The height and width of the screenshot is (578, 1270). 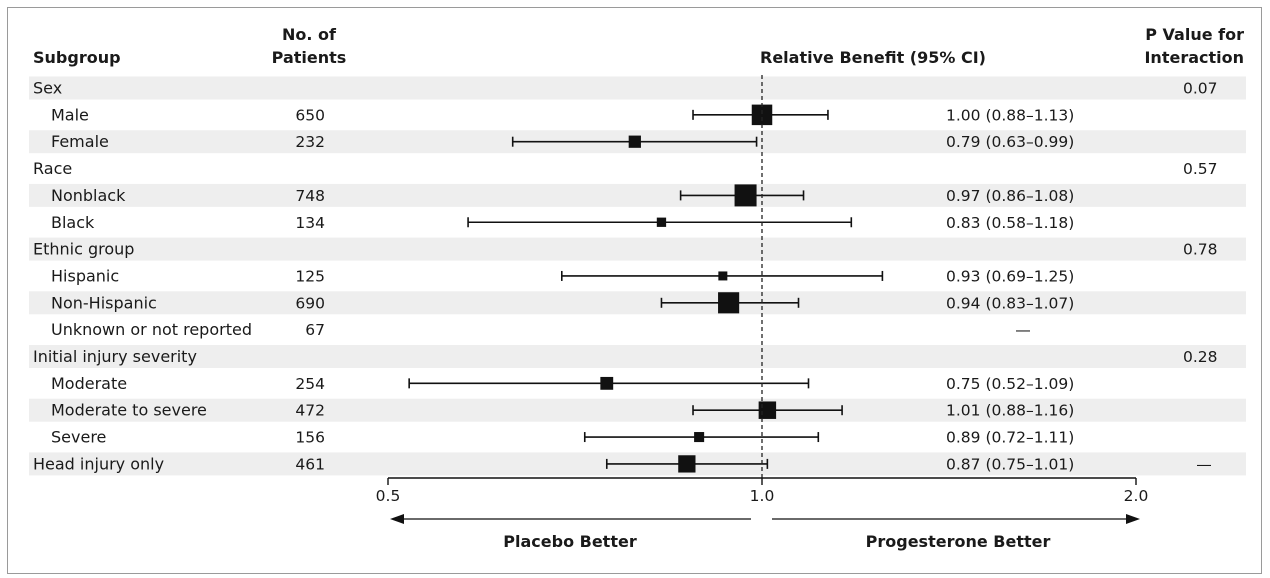 I want to click on subgroup-label: Initial injury severity, so click(x=115, y=356).